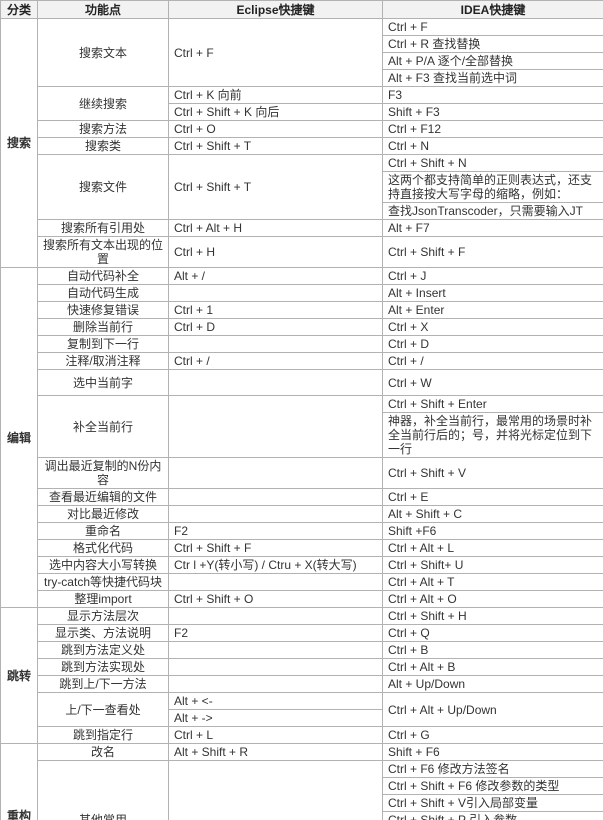 This screenshot has height=820, width=603. I want to click on feature-cell: 搜索文本, so click(103, 52).